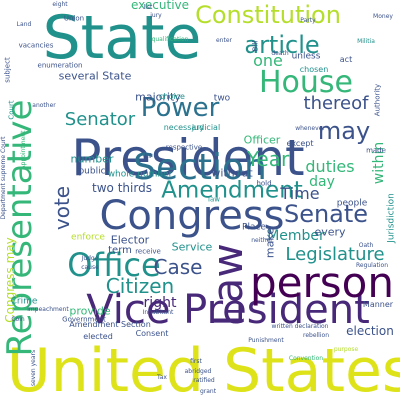 The height and width of the screenshot is (400, 400). Describe the element at coordinates (306, 82) in the screenshot. I see `word-house: House` at that location.